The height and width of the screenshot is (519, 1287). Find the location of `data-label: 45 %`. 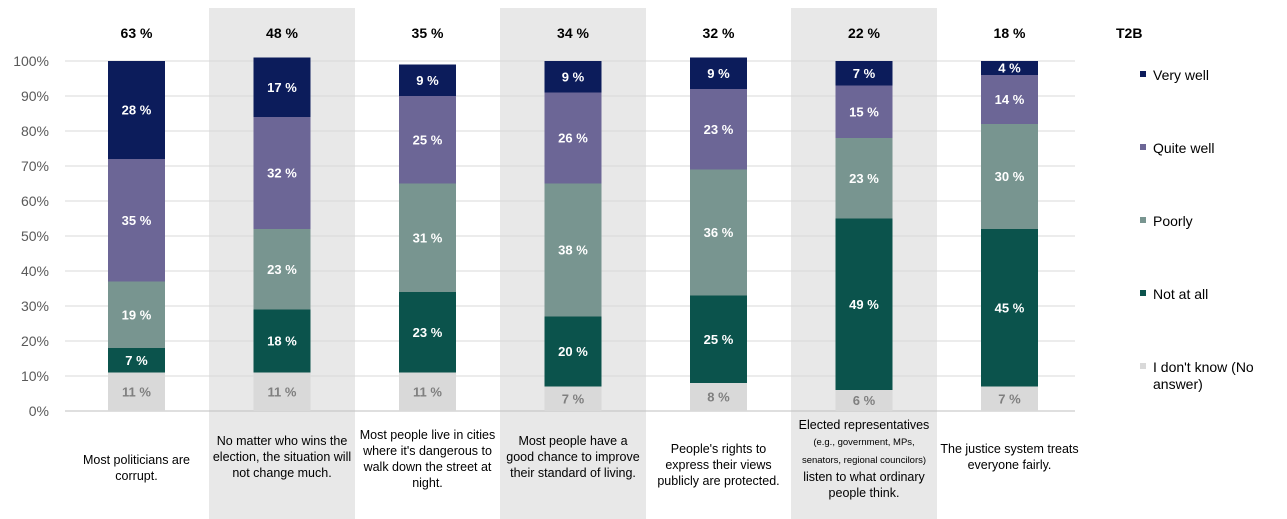

data-label: 45 % is located at coordinates (1010, 307).